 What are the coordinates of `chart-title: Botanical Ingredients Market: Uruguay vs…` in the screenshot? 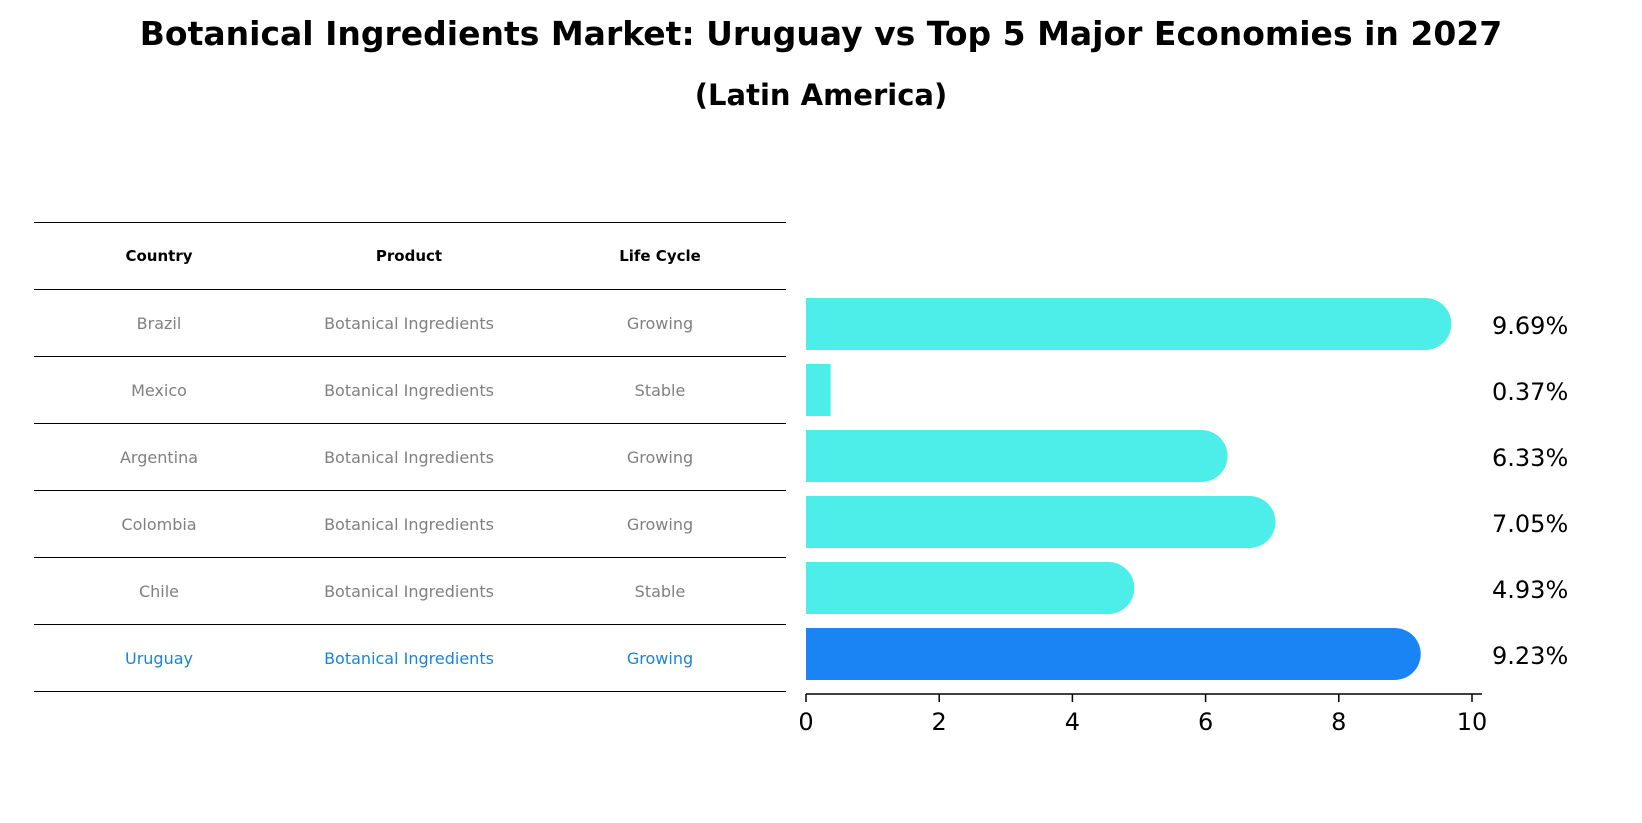 It's located at (821, 33).